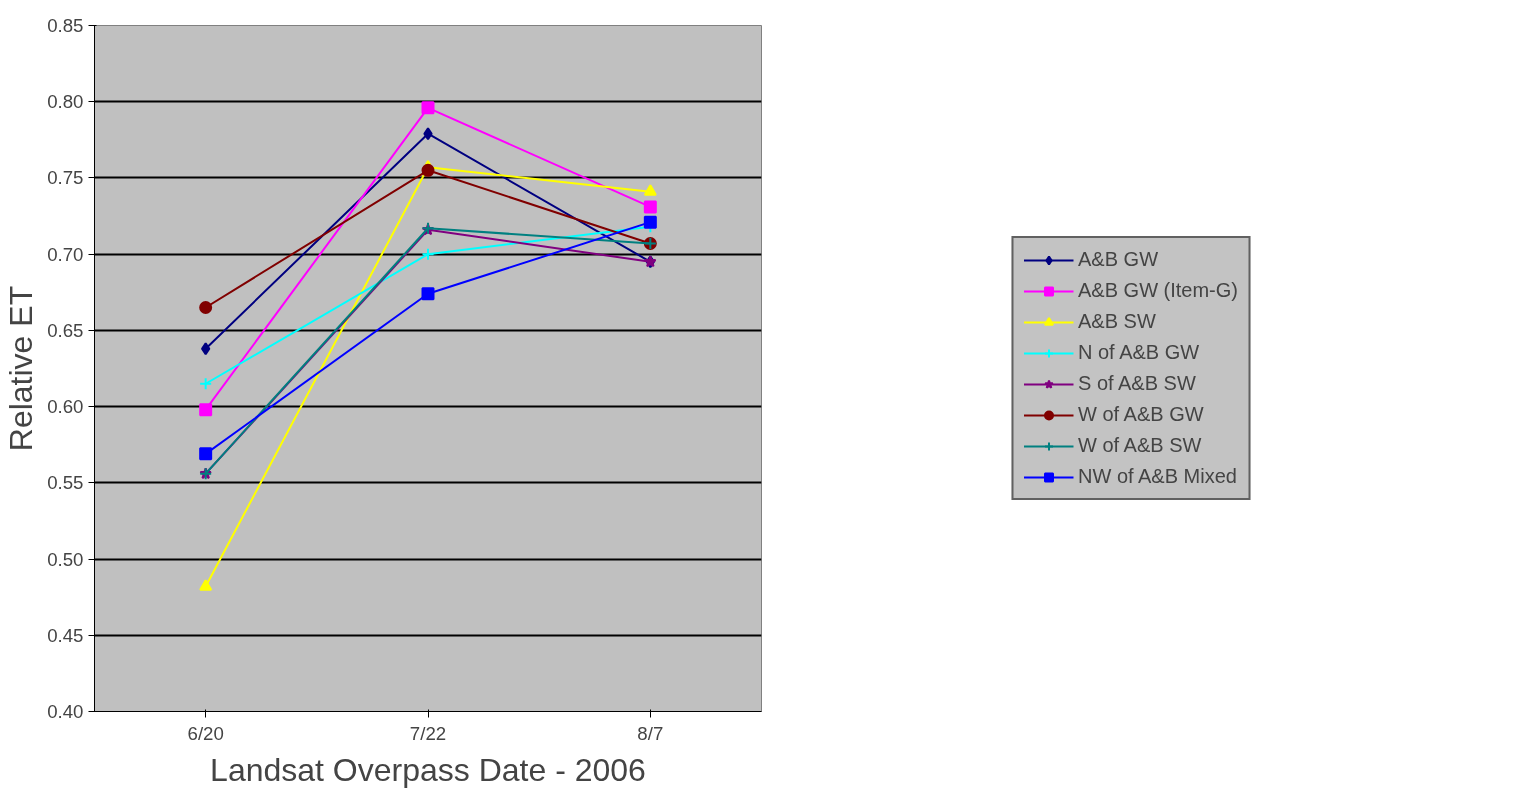 This screenshot has height=810, width=1536. Describe the element at coordinates (1139, 352) in the screenshot. I see `legend-label: N of A&B GW` at that location.